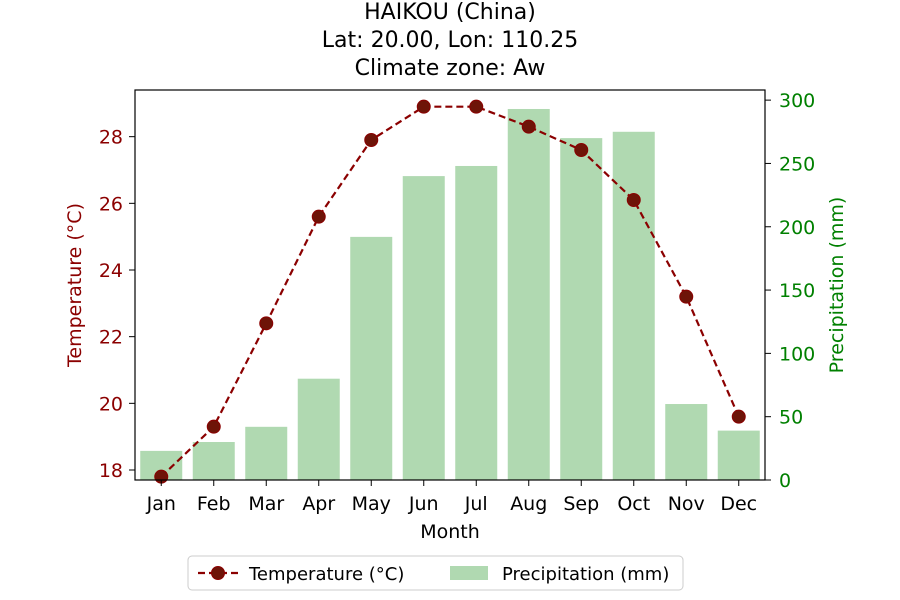 This screenshot has width=900, height=600. Describe the element at coordinates (797, 164) in the screenshot. I see `right-axis-tick-label: 250` at that location.